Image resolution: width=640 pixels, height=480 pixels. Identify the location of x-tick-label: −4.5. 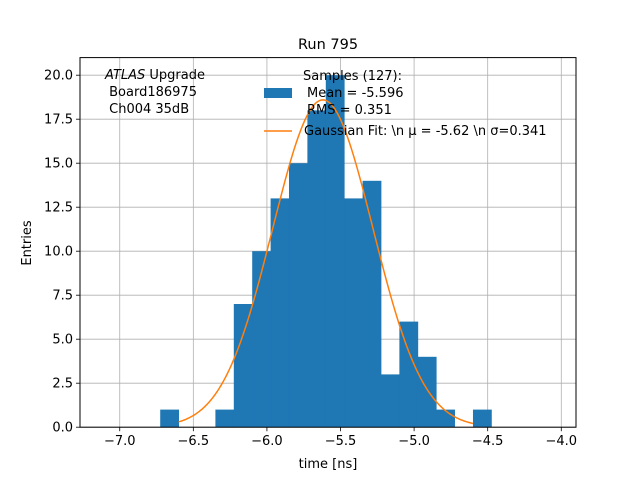
(488, 441).